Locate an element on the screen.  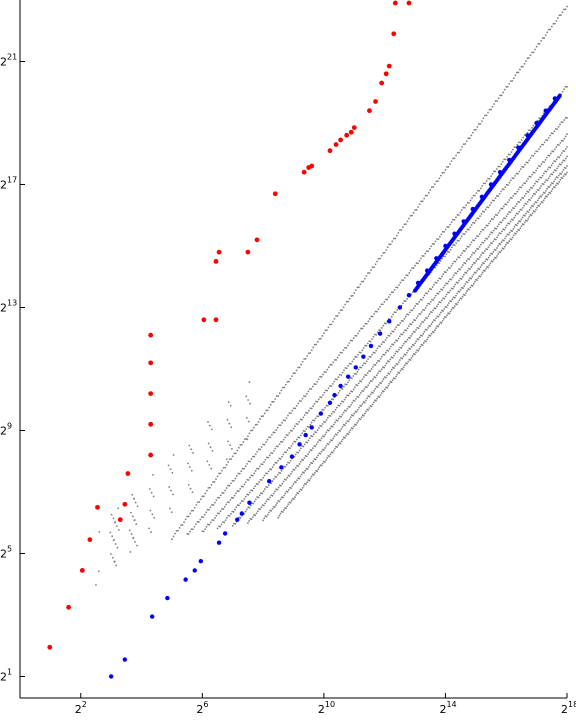
red-point is located at coordinates (312, 166).